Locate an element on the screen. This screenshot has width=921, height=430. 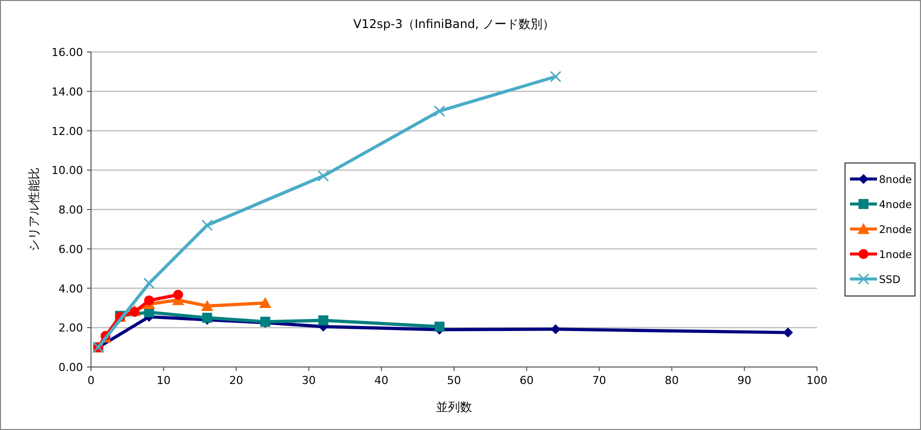
y-tick-label: 12.00 is located at coordinates (67, 131).